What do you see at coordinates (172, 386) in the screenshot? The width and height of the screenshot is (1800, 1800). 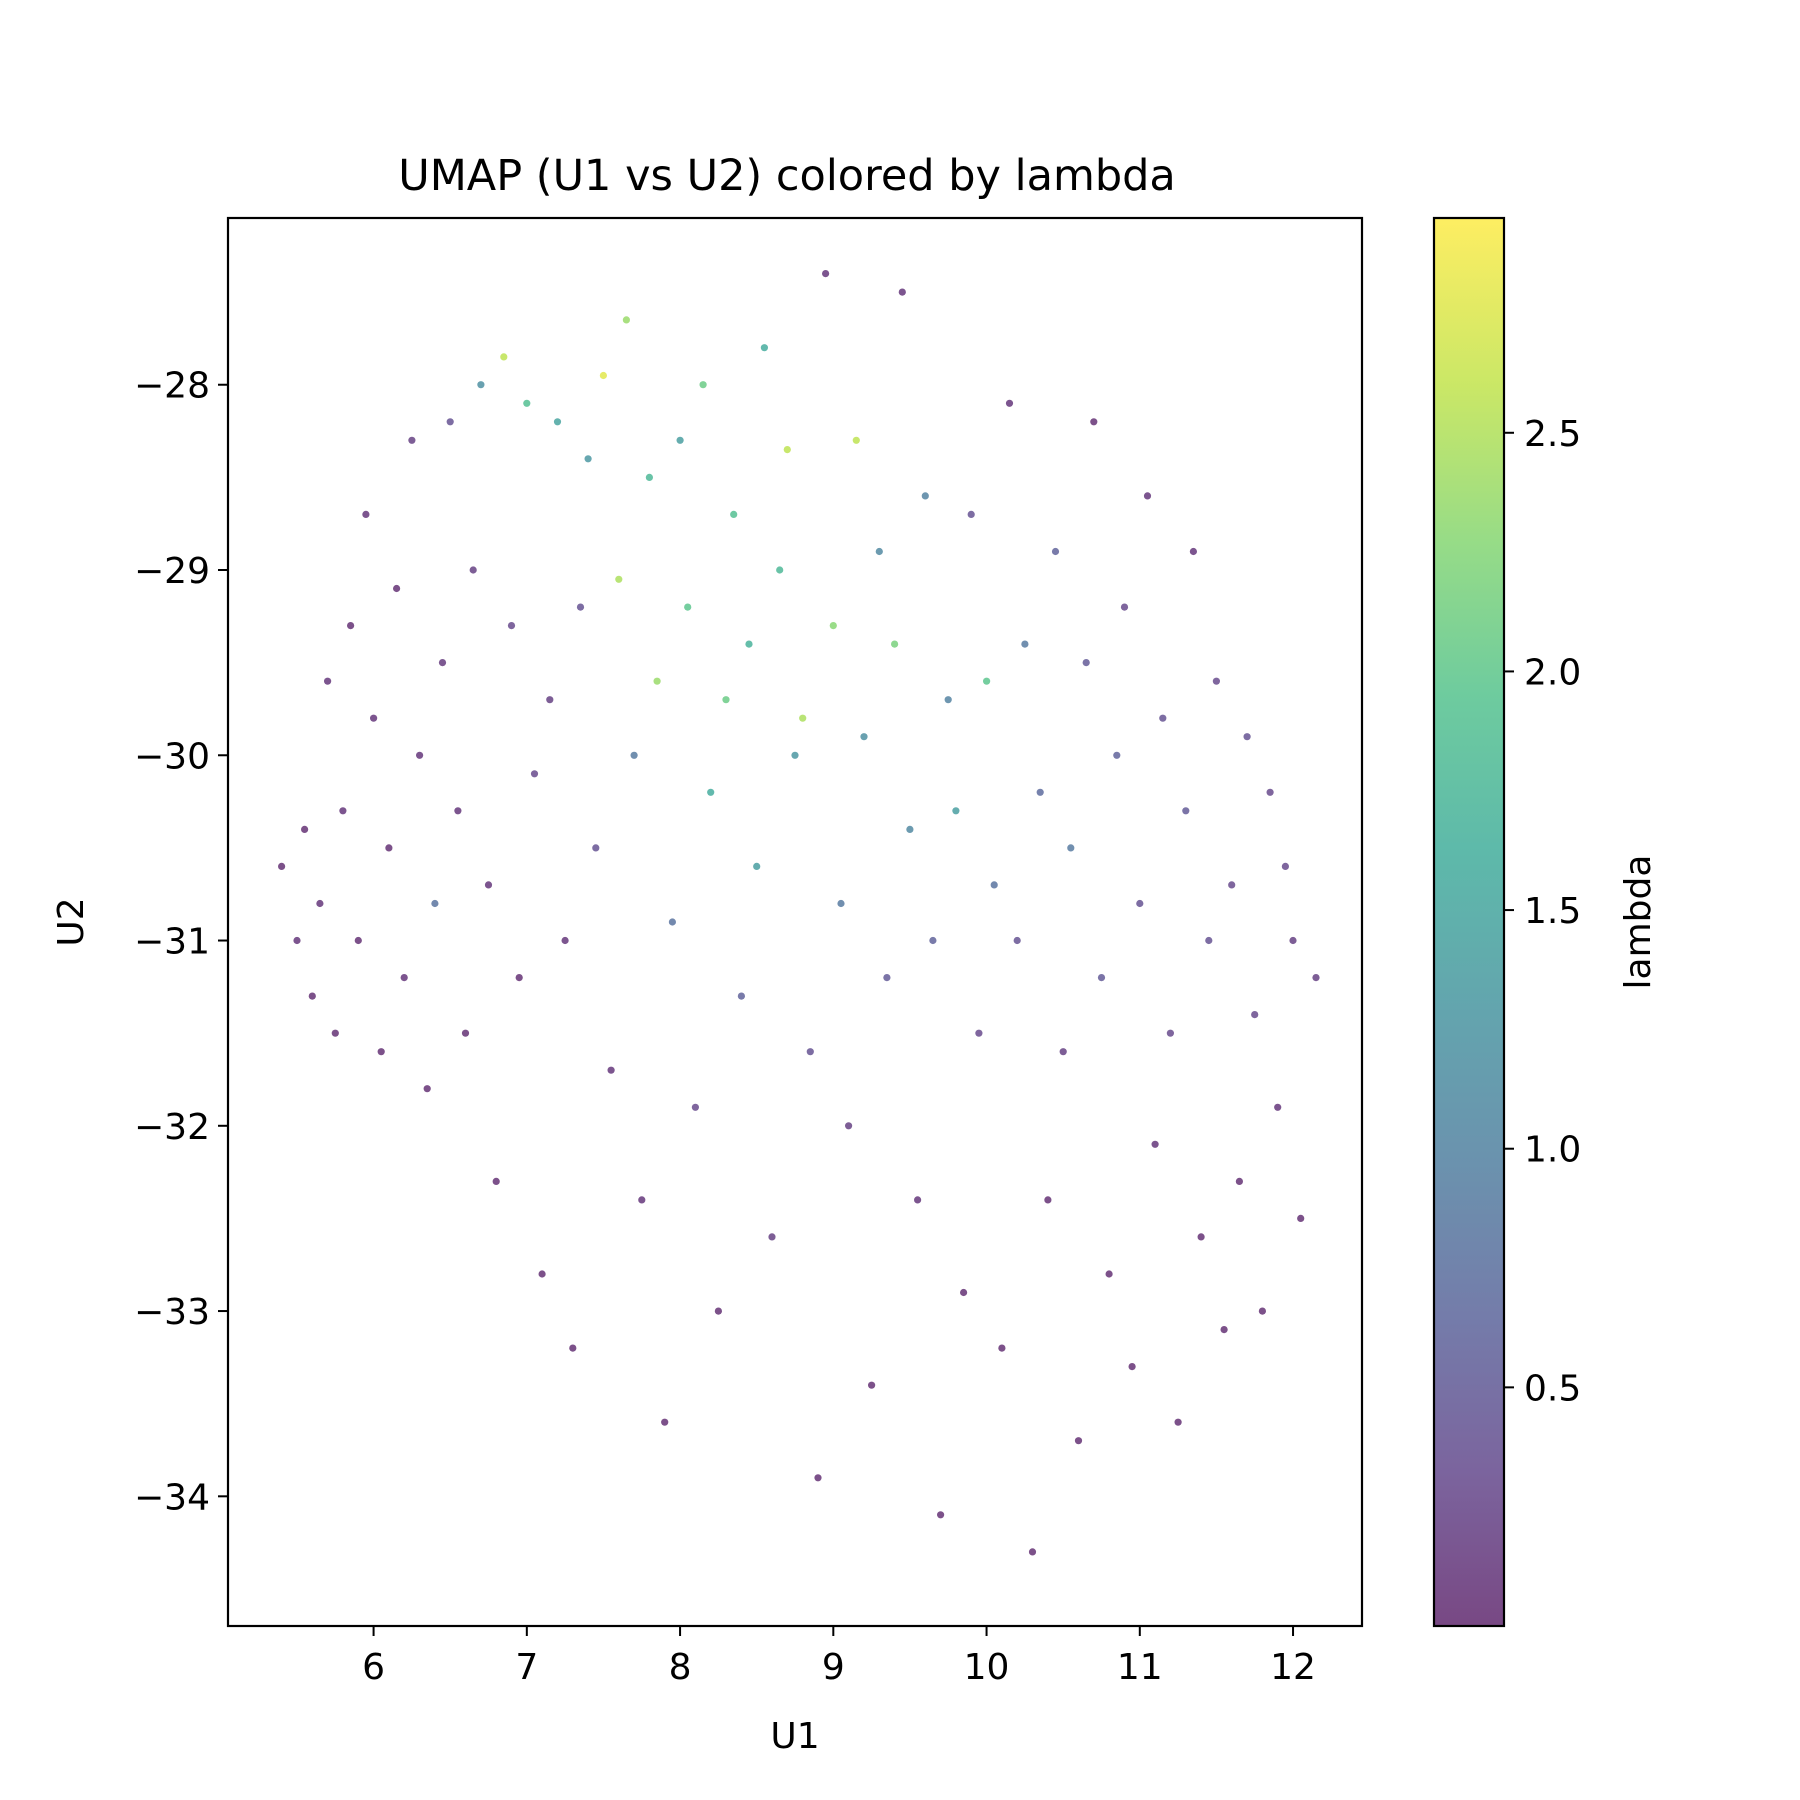 I see `y-tick-label: −28` at bounding box center [172, 386].